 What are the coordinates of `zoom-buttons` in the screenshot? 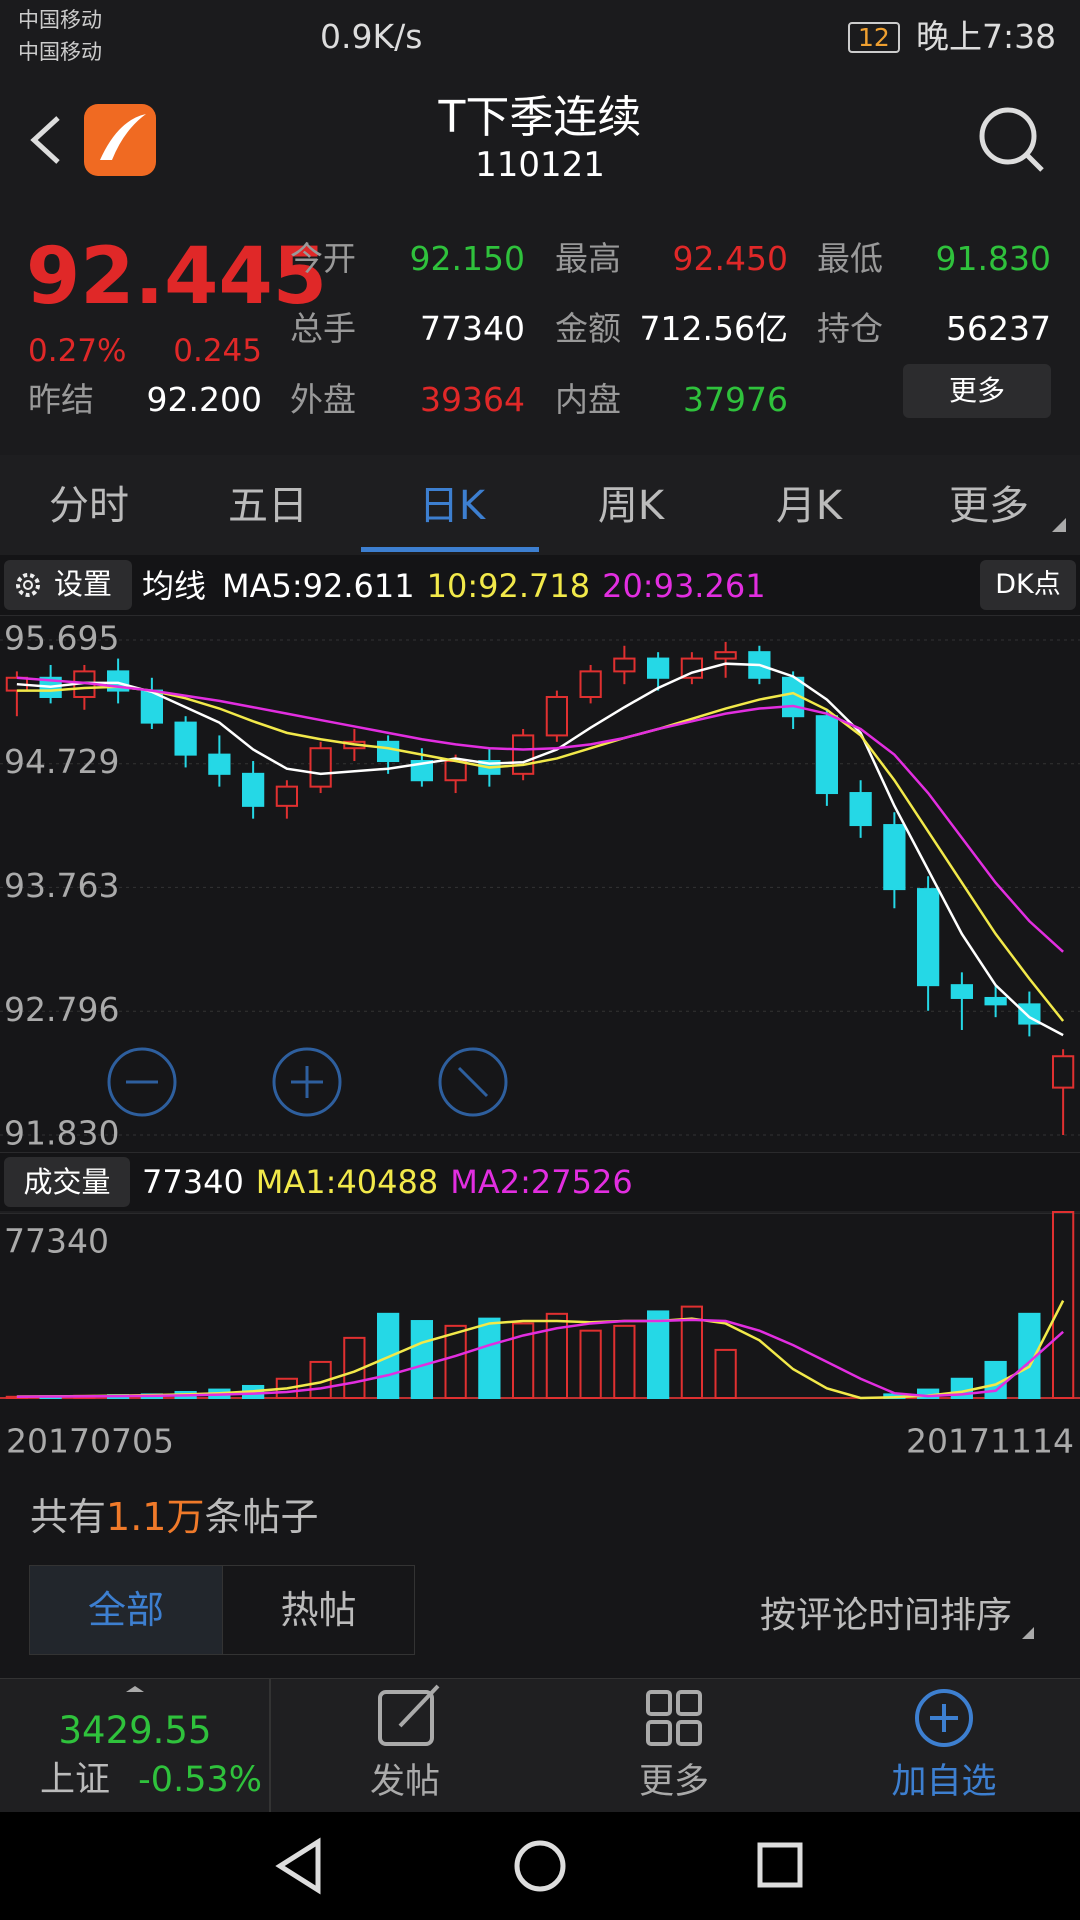 It's located at (307, 1082).